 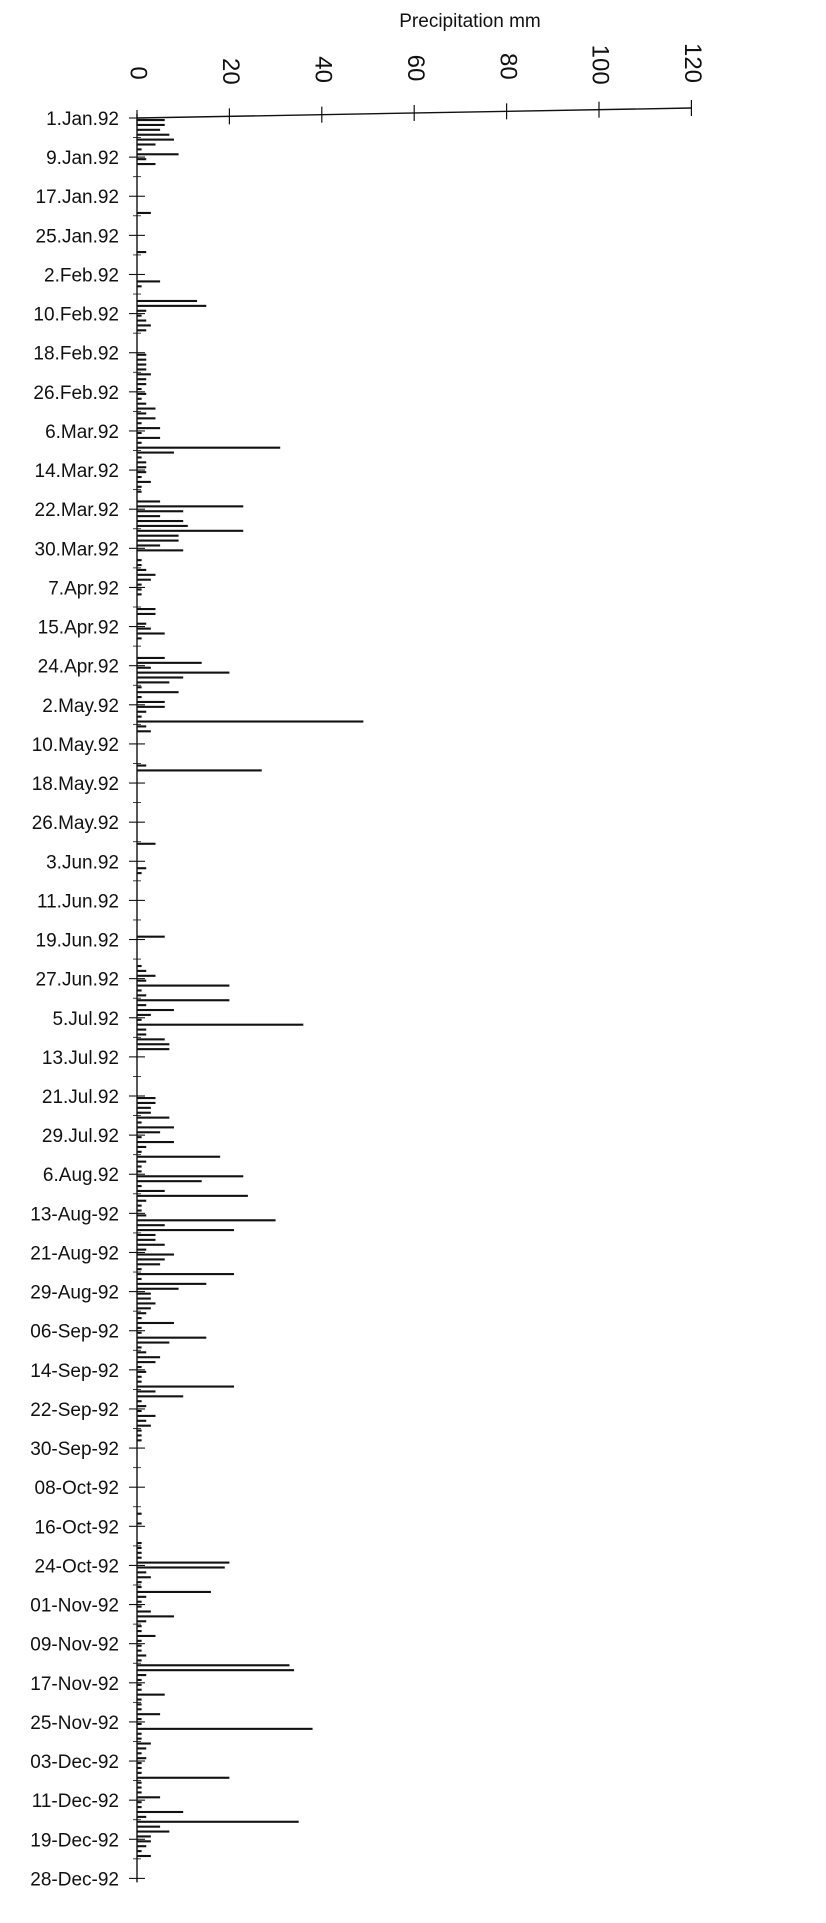 What do you see at coordinates (75, 784) in the screenshot?
I see `date-label: 18.May.92` at bounding box center [75, 784].